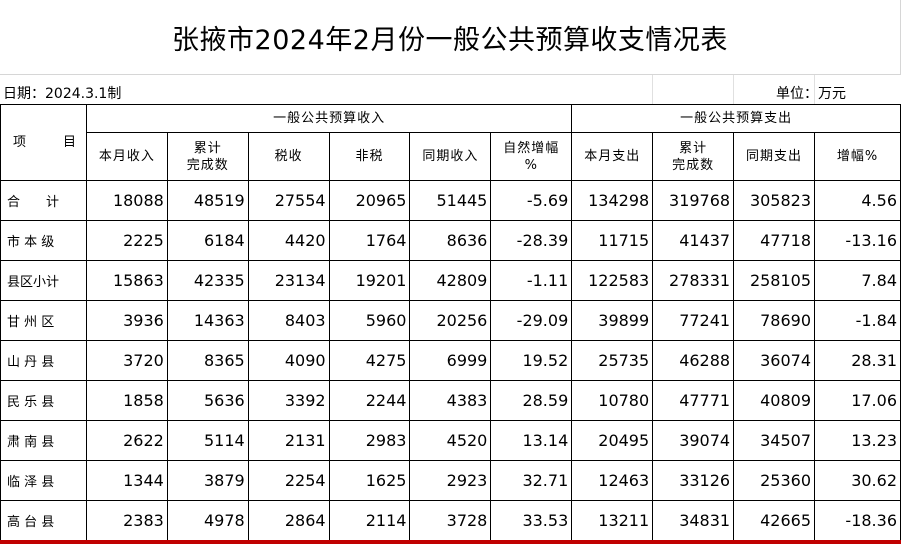  Describe the element at coordinates (857, 240) in the screenshot. I see `table-cell: -13.16` at that location.